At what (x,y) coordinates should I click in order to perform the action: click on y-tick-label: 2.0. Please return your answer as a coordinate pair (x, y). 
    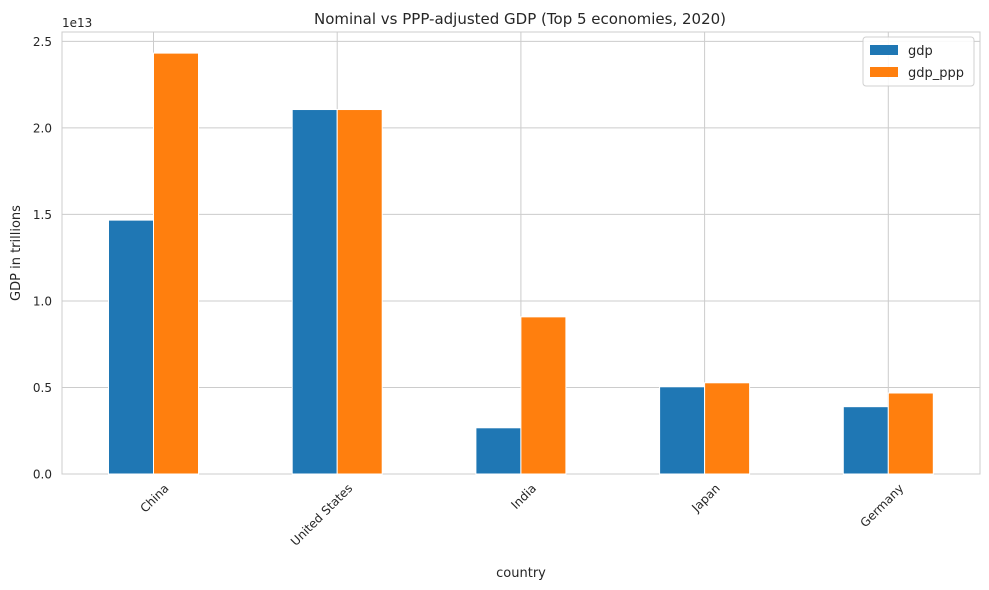
    Looking at the image, I should click on (42, 128).